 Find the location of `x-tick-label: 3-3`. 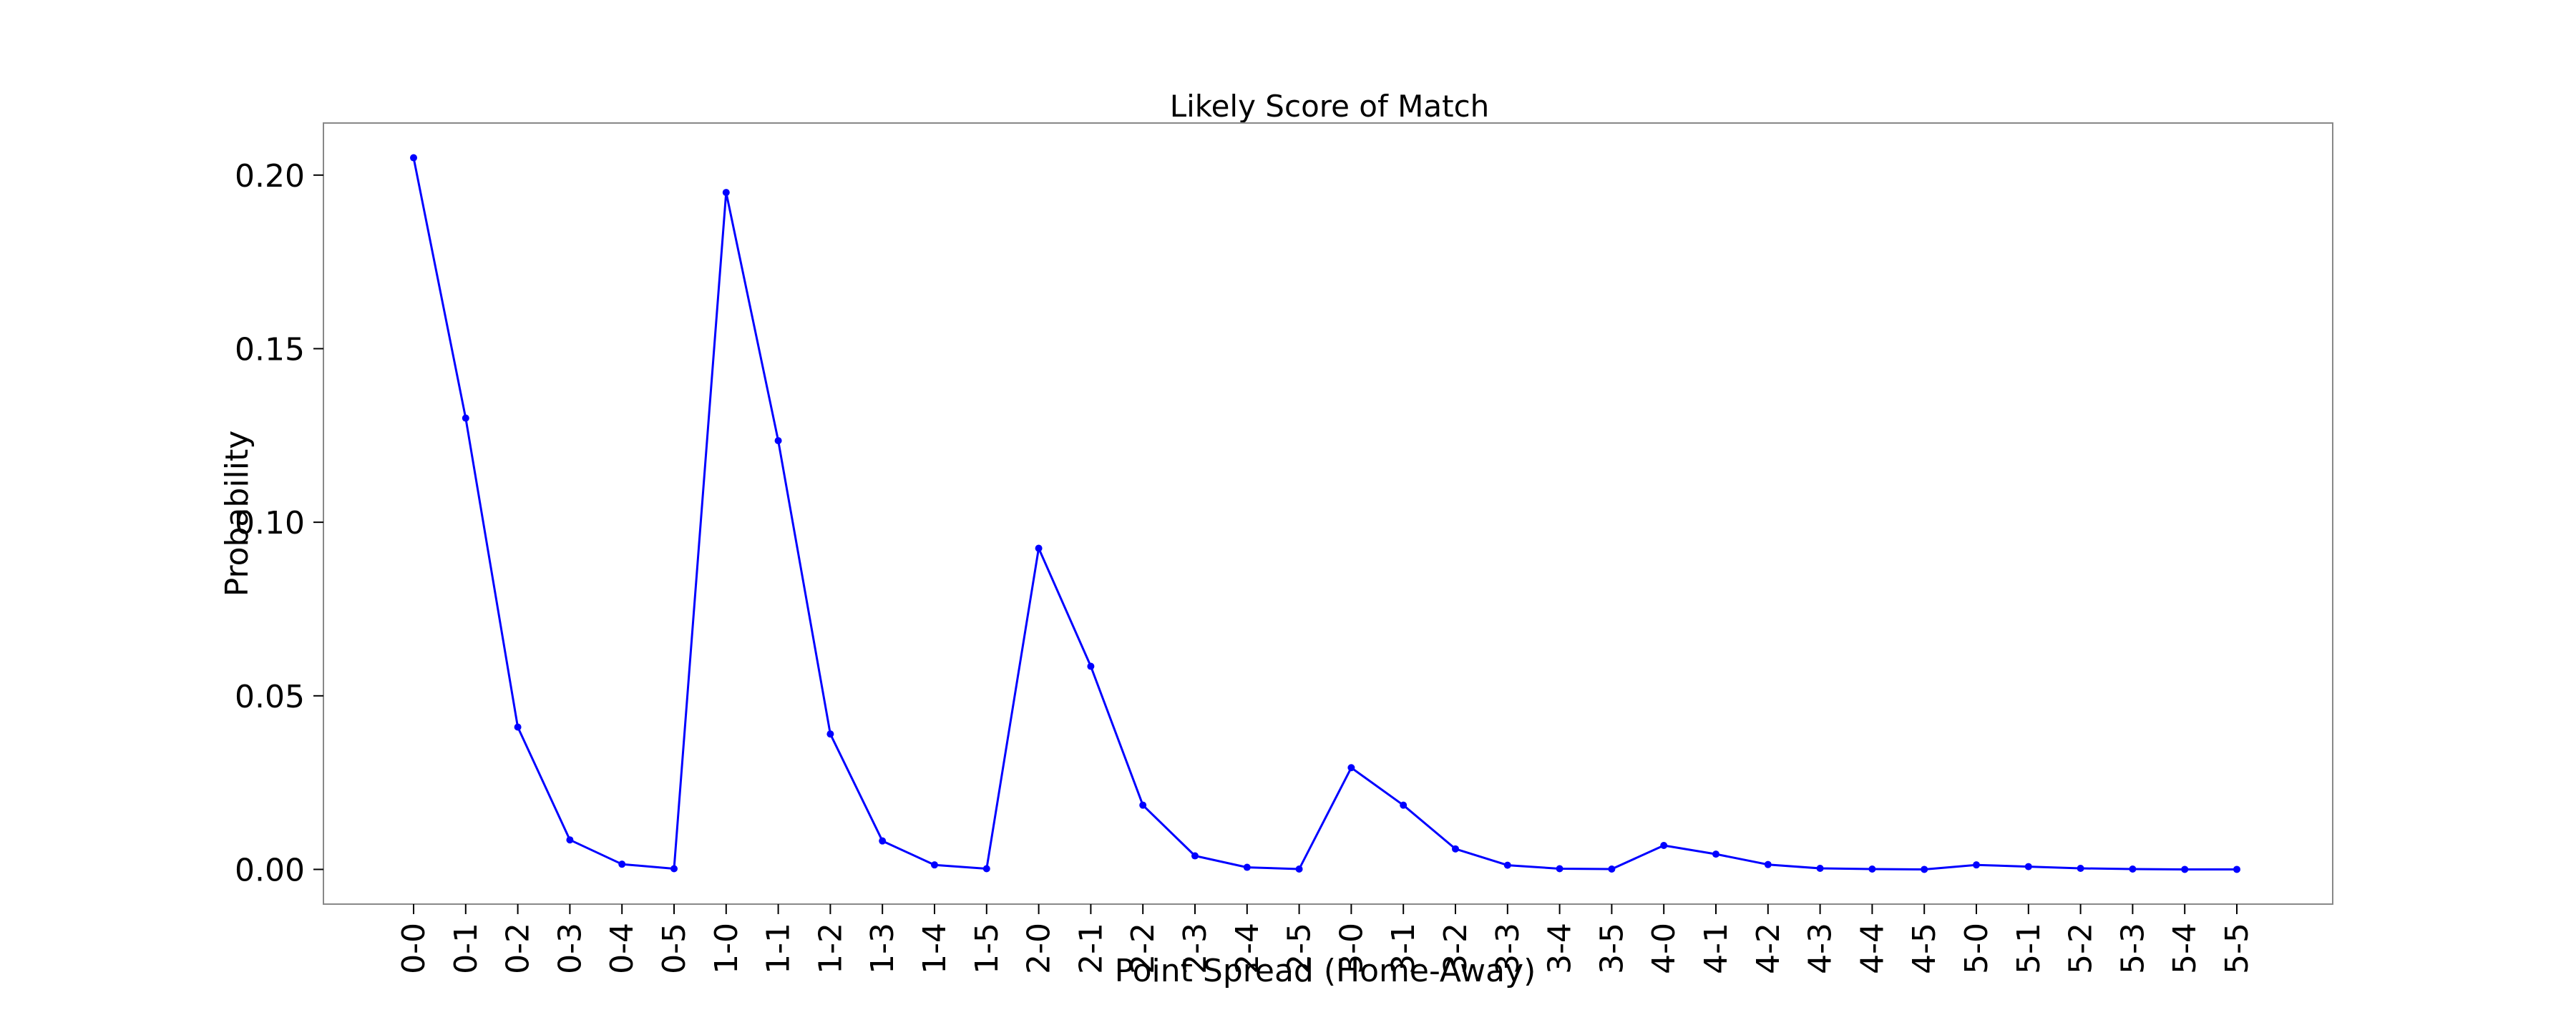

x-tick-label: 3-3 is located at coordinates (1508, 948).